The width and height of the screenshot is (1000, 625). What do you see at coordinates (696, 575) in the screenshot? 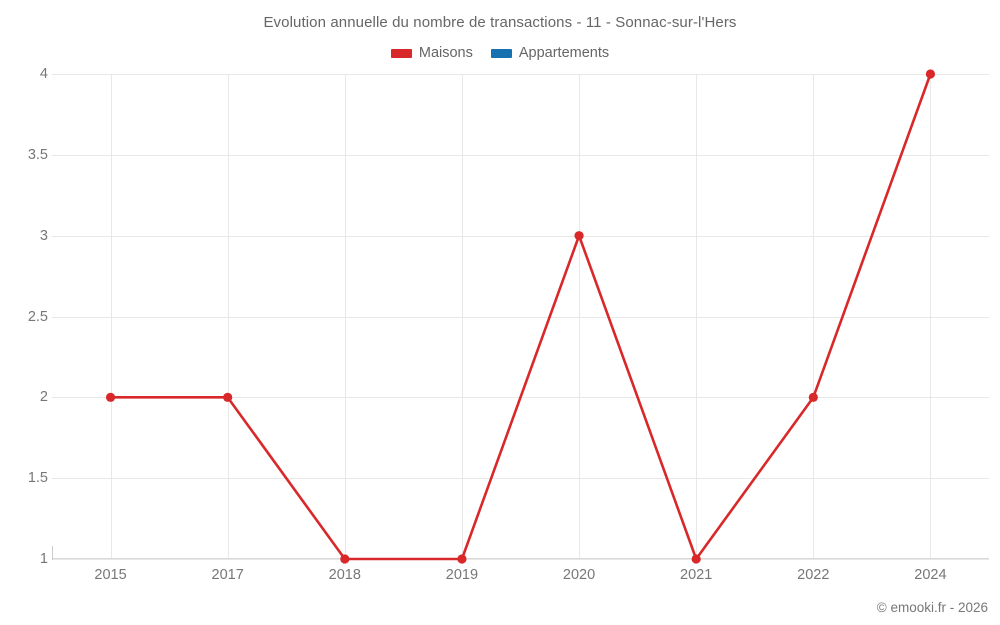
I see `x-axis-tick-label: 2021` at bounding box center [696, 575].